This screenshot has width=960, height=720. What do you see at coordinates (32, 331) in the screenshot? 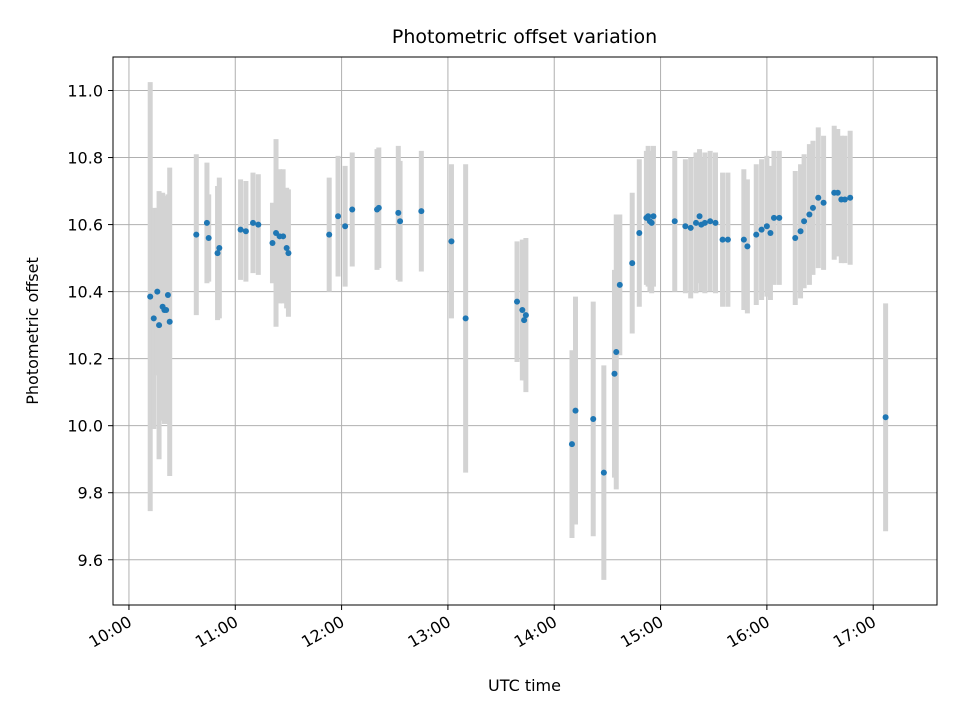
I see `y-axis-label: Photometric offset` at bounding box center [32, 331].